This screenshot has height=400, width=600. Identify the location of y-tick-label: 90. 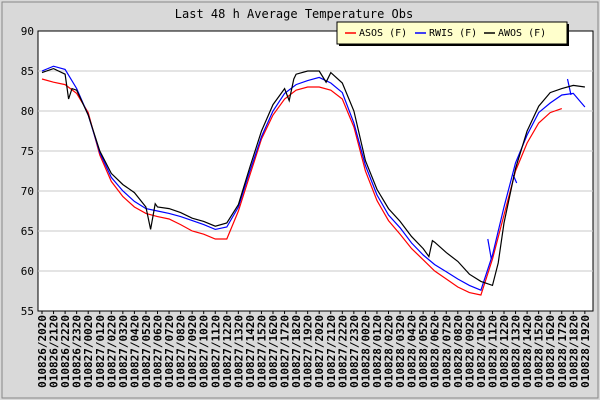
(27, 31).